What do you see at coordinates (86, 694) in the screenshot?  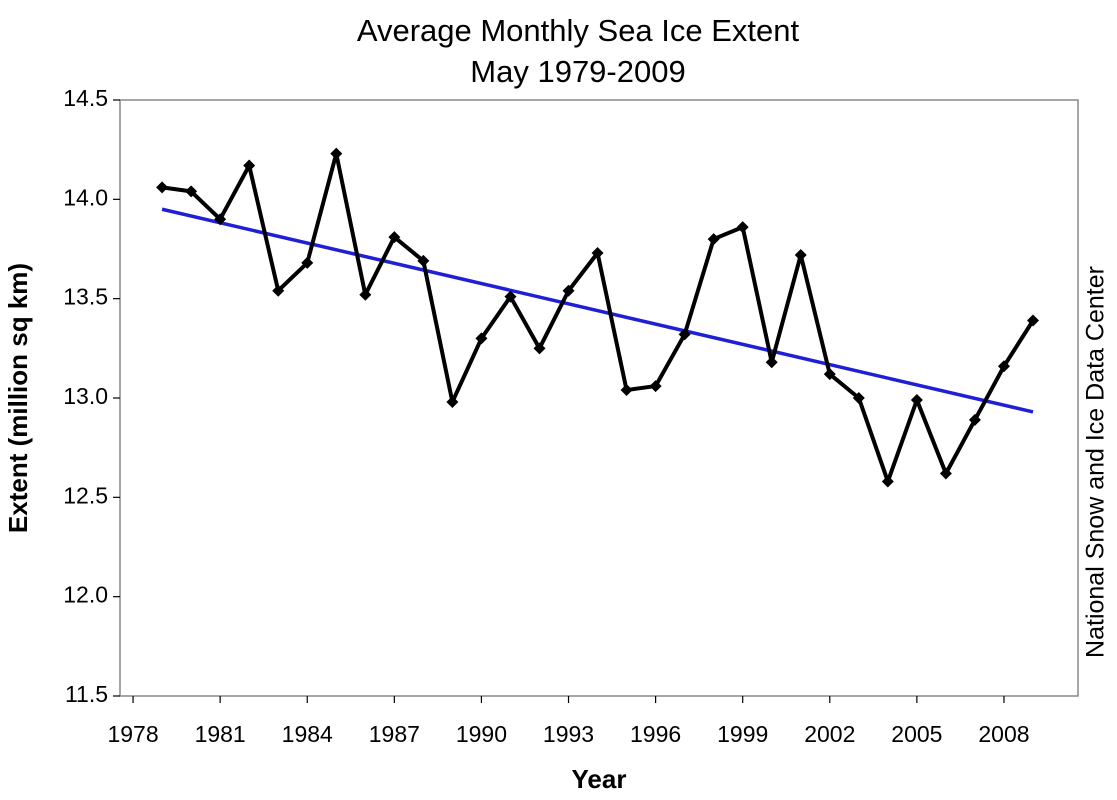 I see `y-tick-label: 11.5` at bounding box center [86, 694].